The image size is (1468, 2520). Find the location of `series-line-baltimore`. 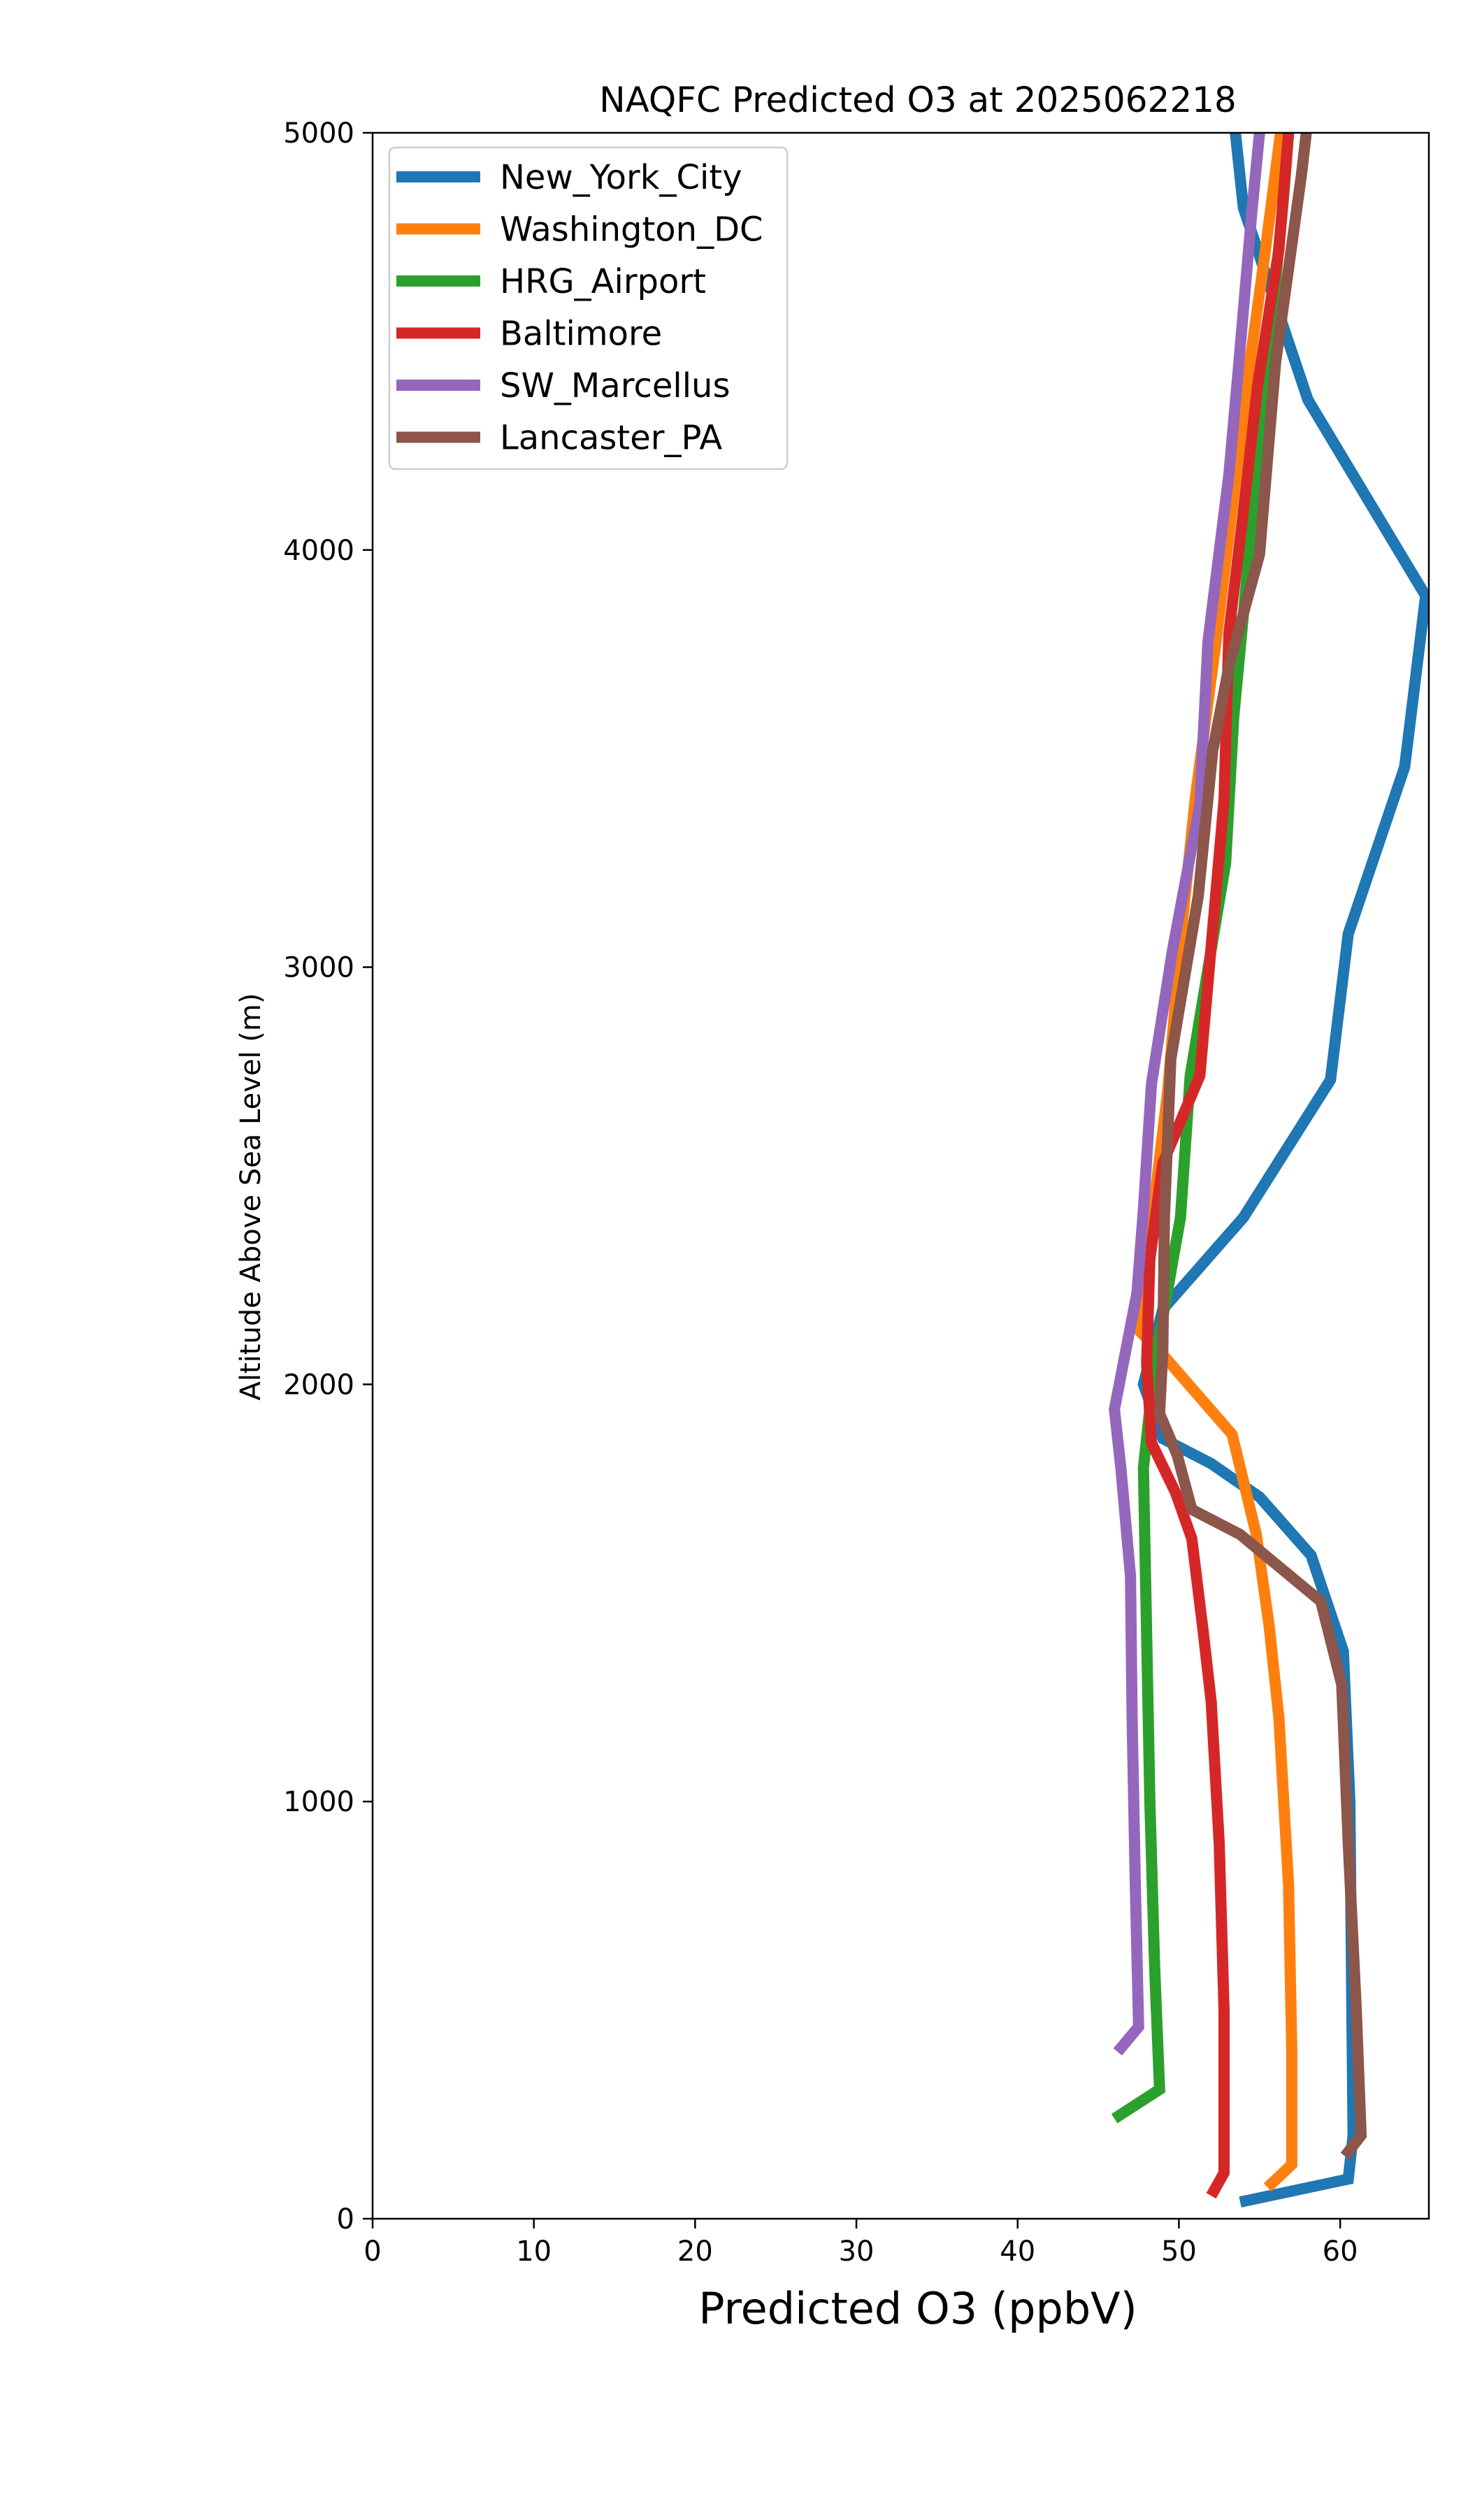

series-line-baltimore is located at coordinates (1218, 1166).